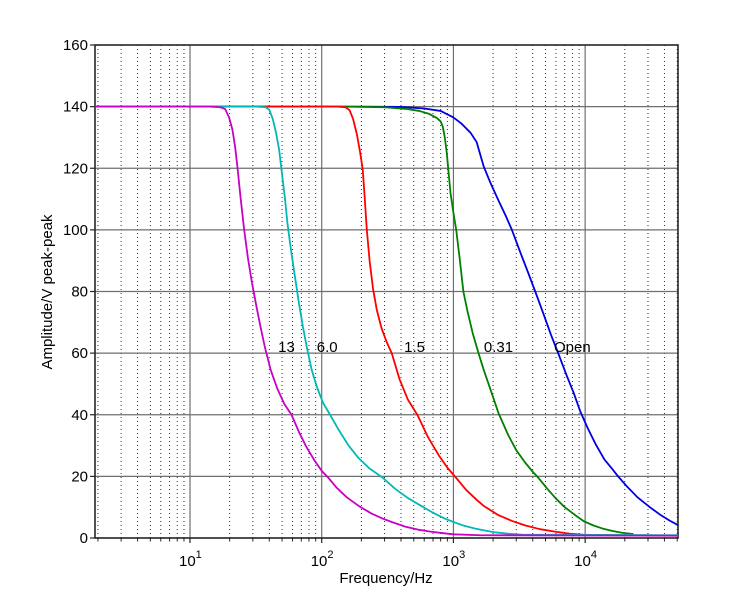 This screenshot has height=606, width=750. Describe the element at coordinates (322, 559) in the screenshot. I see `x-tick-label: 10²` at that location.